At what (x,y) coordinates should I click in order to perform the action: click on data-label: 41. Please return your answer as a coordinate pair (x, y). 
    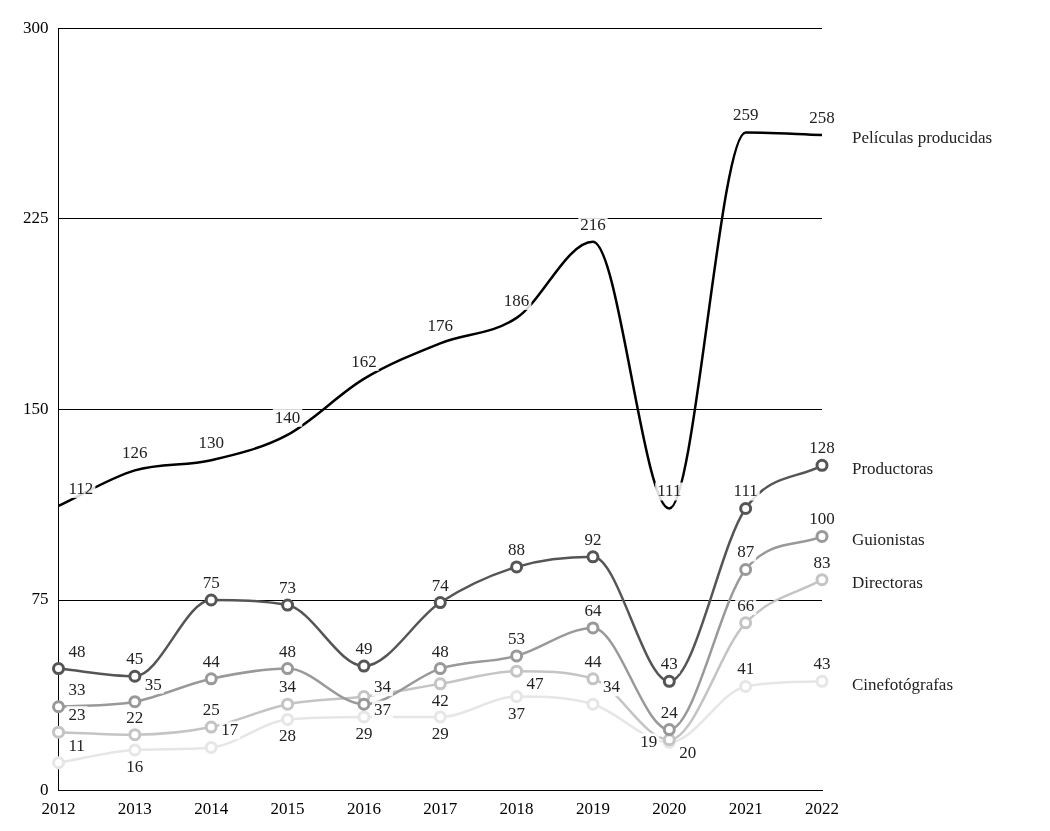
    Looking at the image, I should click on (746, 669).